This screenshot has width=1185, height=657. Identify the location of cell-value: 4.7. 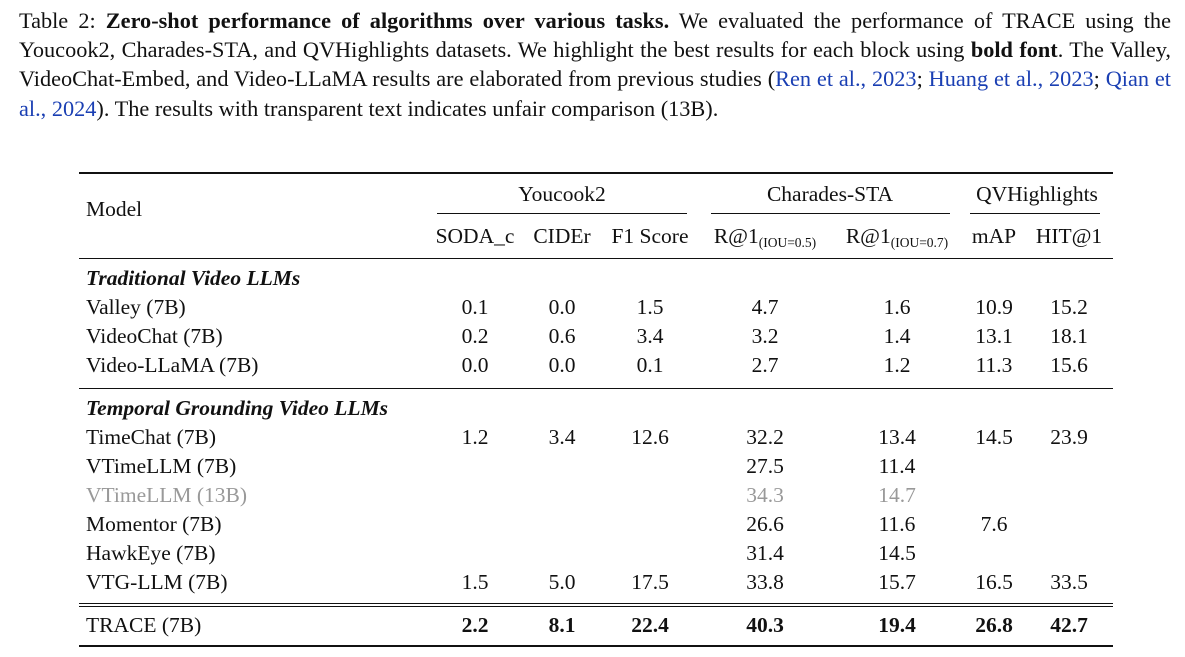
(765, 307).